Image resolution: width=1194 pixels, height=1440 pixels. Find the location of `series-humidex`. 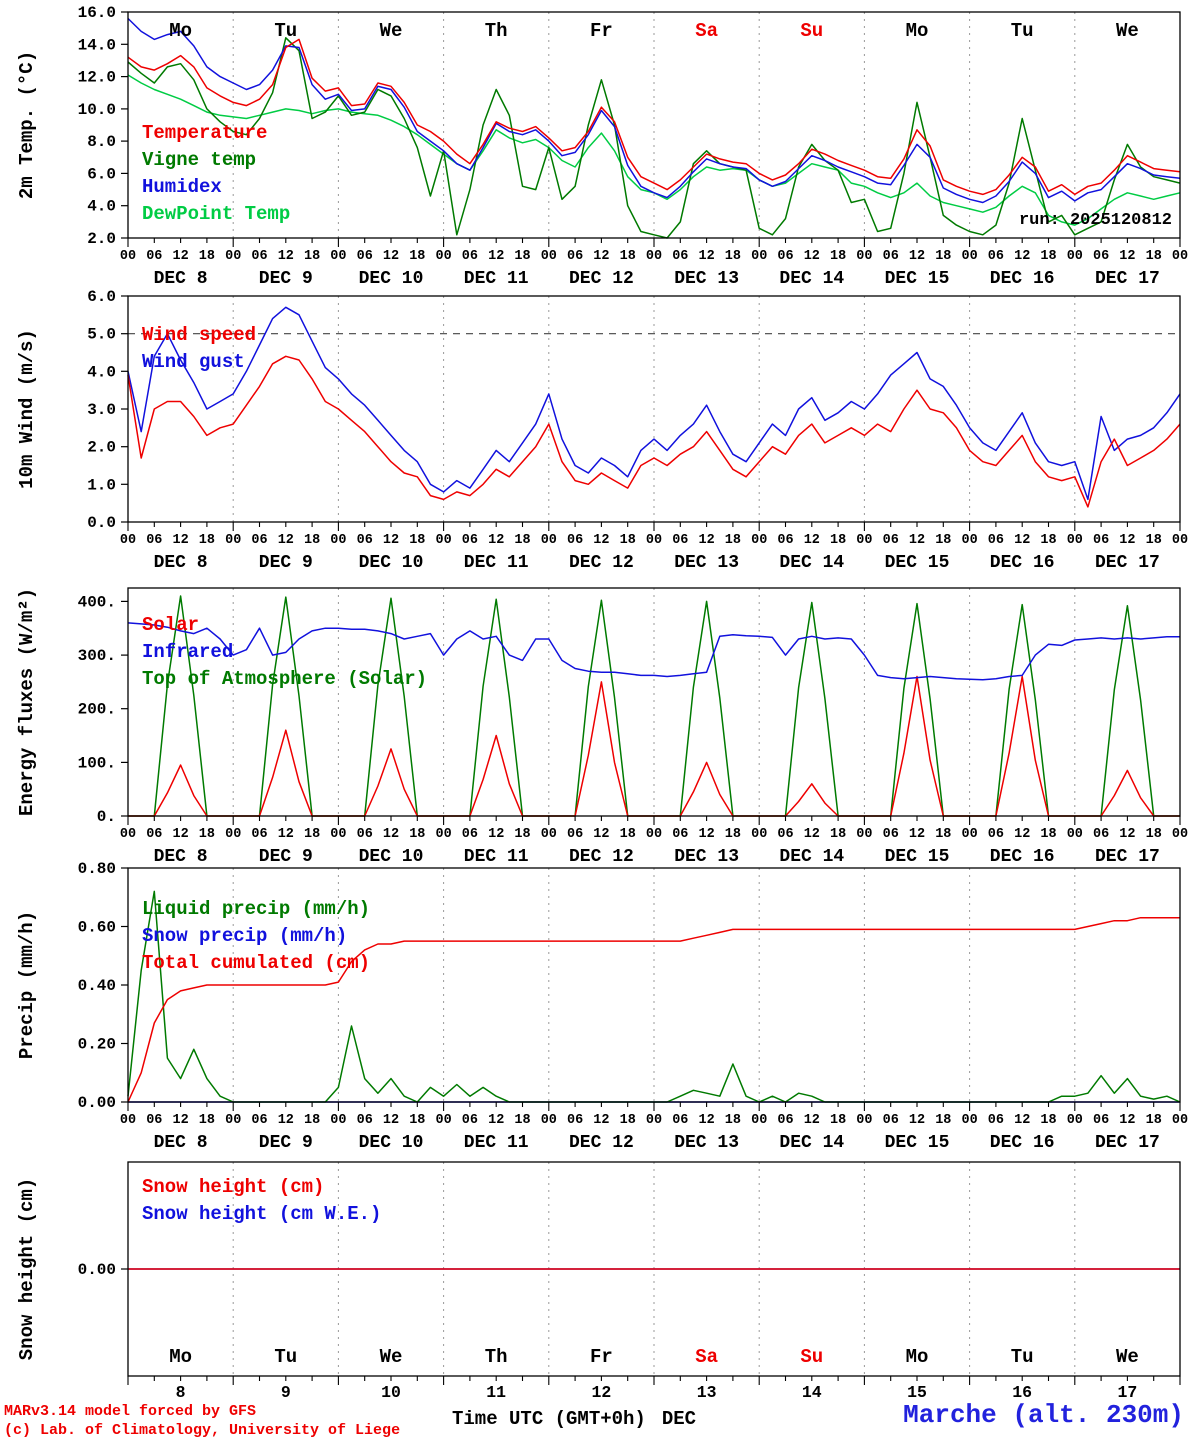

series-humidex is located at coordinates (654, 110).